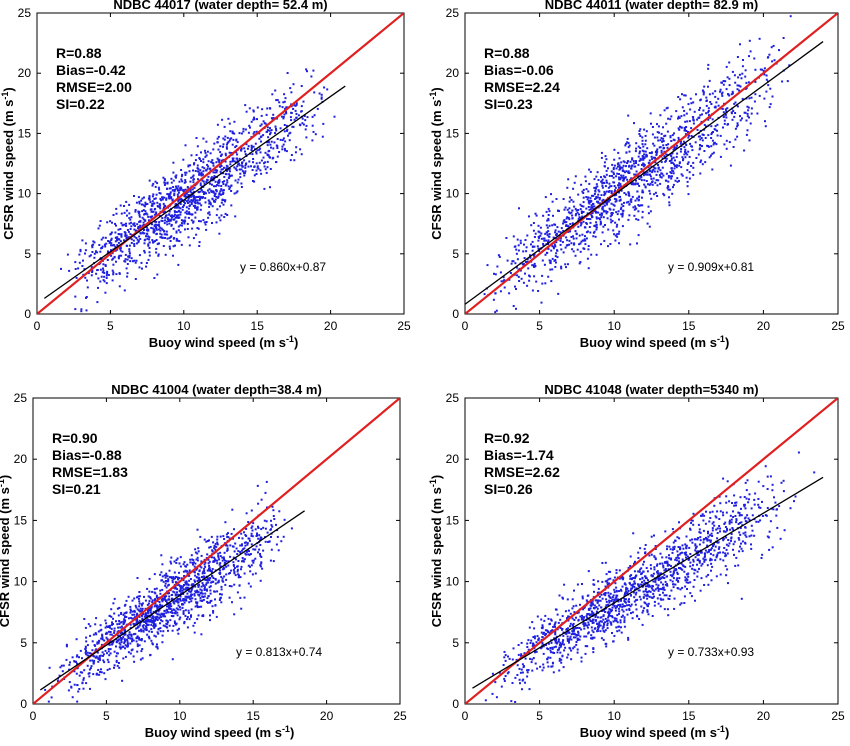 Image resolution: width=850 pixels, height=746 pixels. What do you see at coordinates (453, 73) in the screenshot?
I see `y-tick-label: 20` at bounding box center [453, 73].